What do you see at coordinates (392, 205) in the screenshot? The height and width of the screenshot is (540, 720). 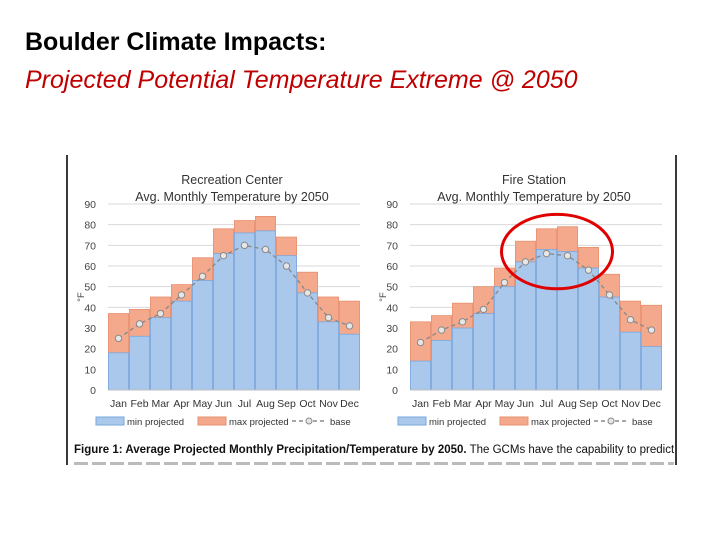 I see `y-tick-label: 90` at bounding box center [392, 205].